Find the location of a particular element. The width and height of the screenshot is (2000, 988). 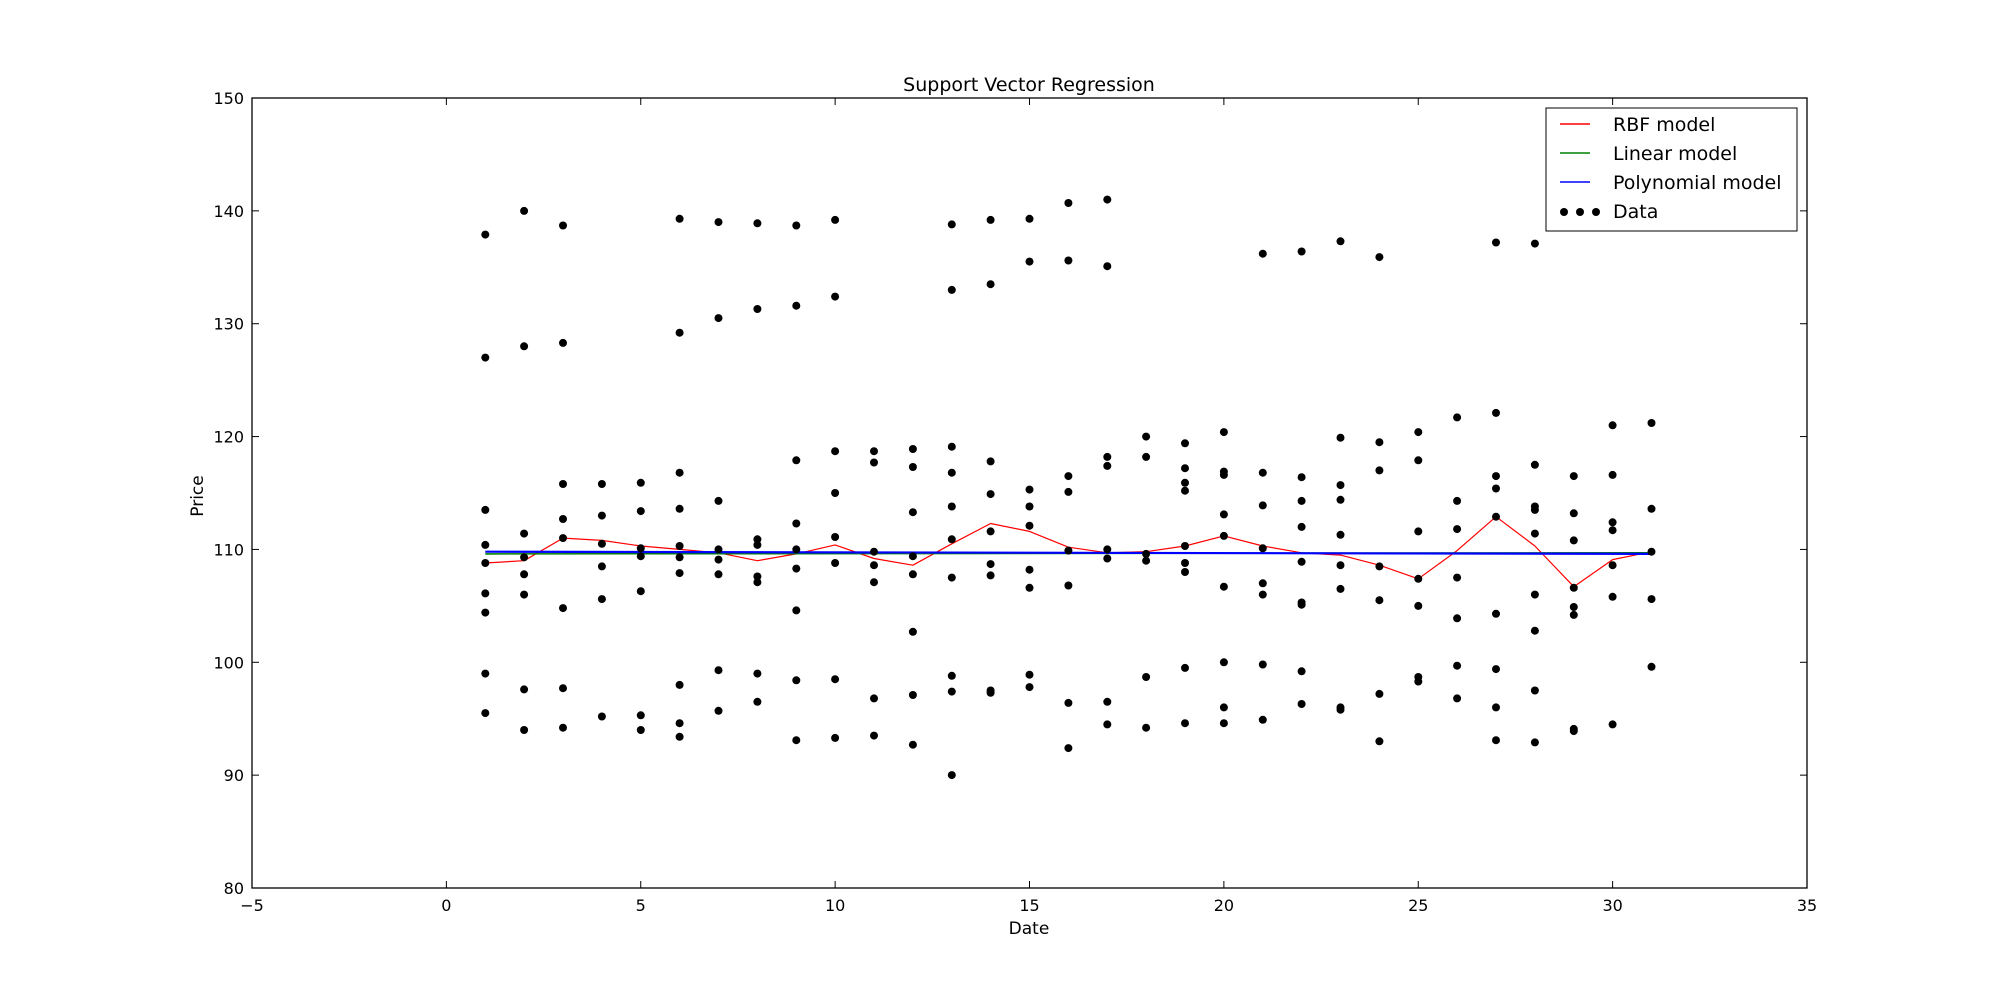

x-tick-label: 25 is located at coordinates (1418, 905).